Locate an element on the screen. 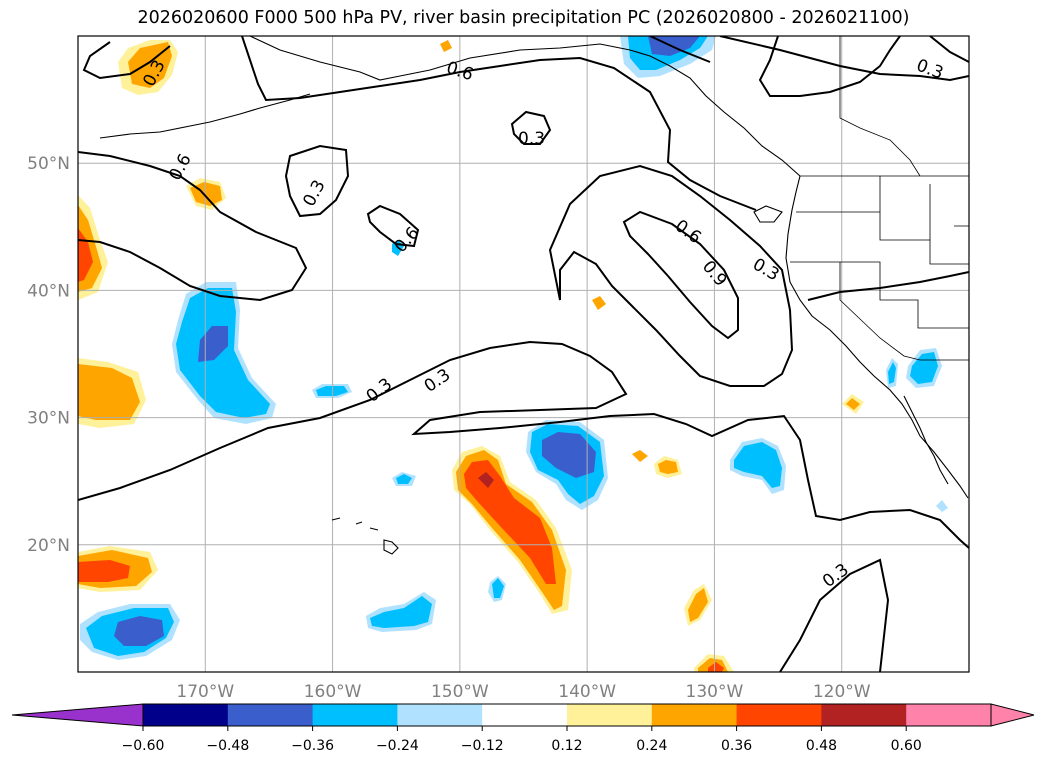 This screenshot has width=1047, height=765. contour-0.6 is located at coordinates (193, 226).